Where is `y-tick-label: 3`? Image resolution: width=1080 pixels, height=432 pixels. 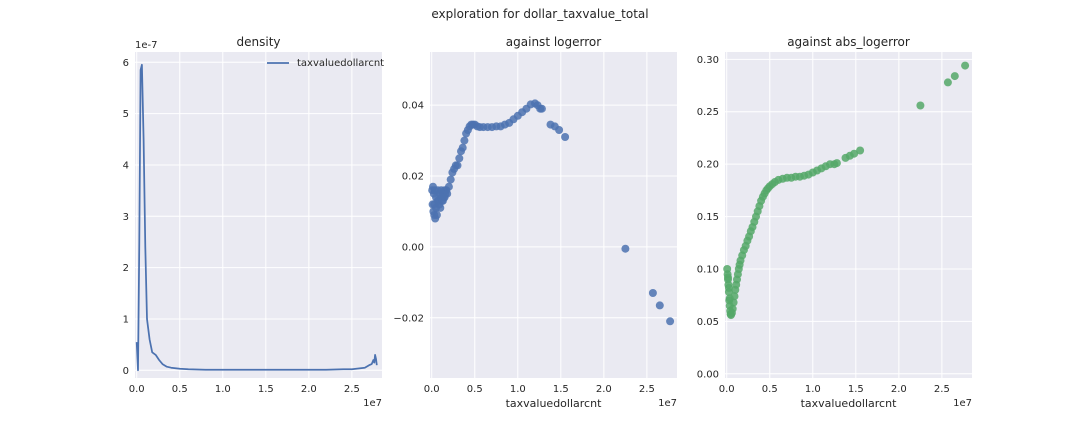
y-tick-label: 3 is located at coordinates (126, 217).